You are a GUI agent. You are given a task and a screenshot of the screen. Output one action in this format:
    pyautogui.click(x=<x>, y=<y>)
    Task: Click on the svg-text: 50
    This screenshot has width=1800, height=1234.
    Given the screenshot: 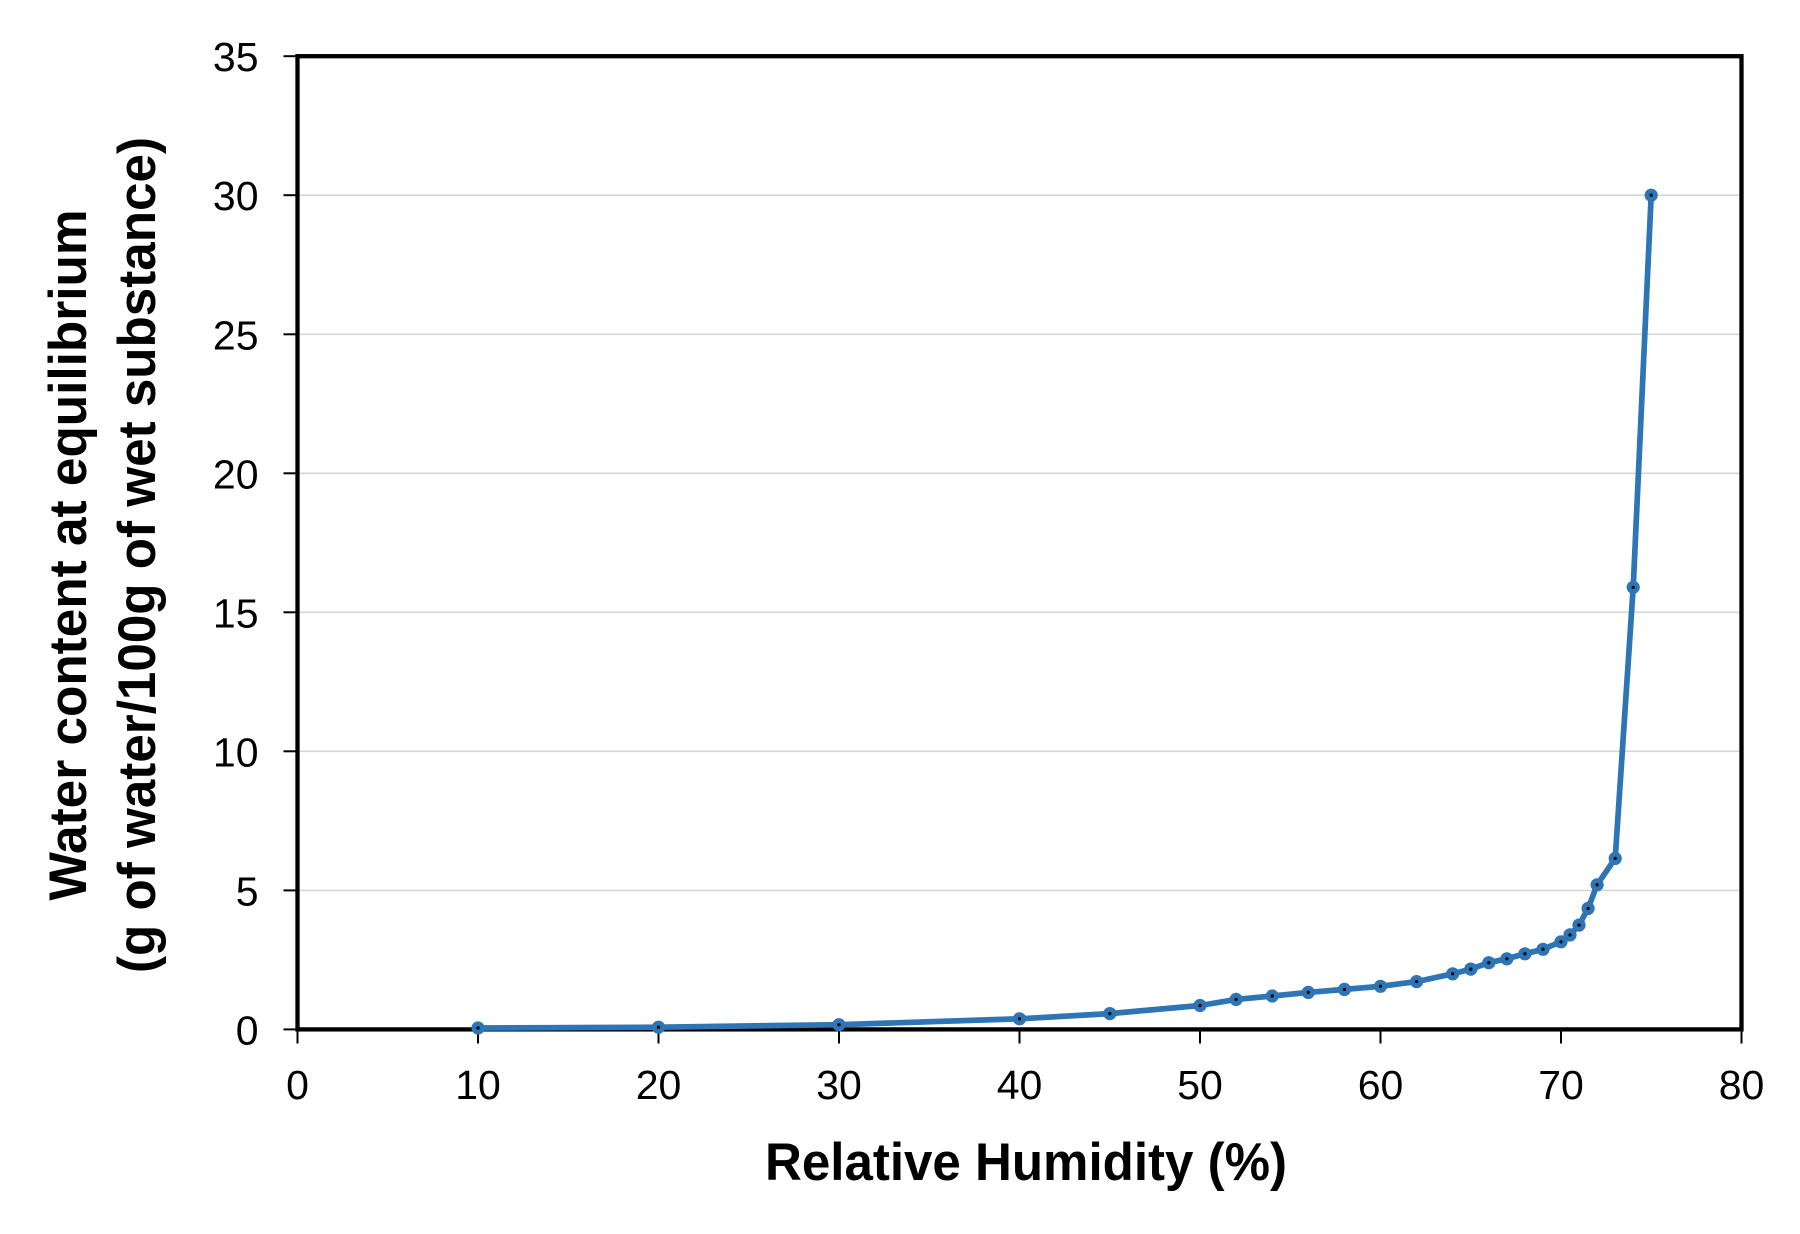 What is the action you would take?
    pyautogui.click(x=1200, y=1085)
    